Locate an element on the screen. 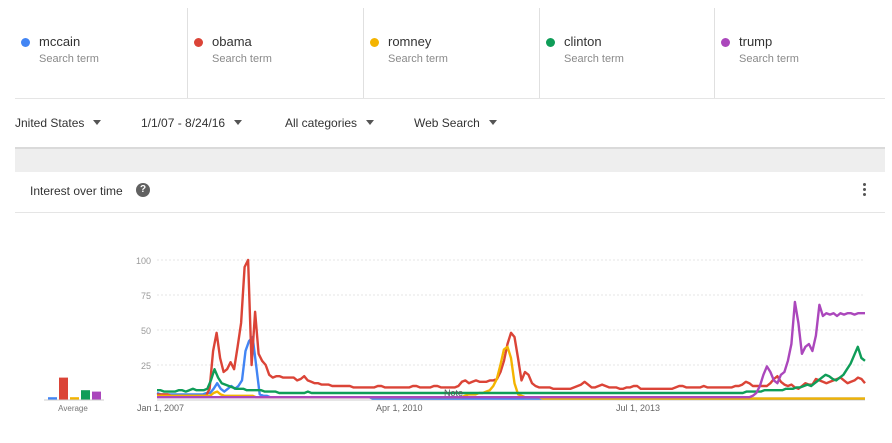 The image size is (892, 443). region-label: Jnited States is located at coordinates (50, 123).